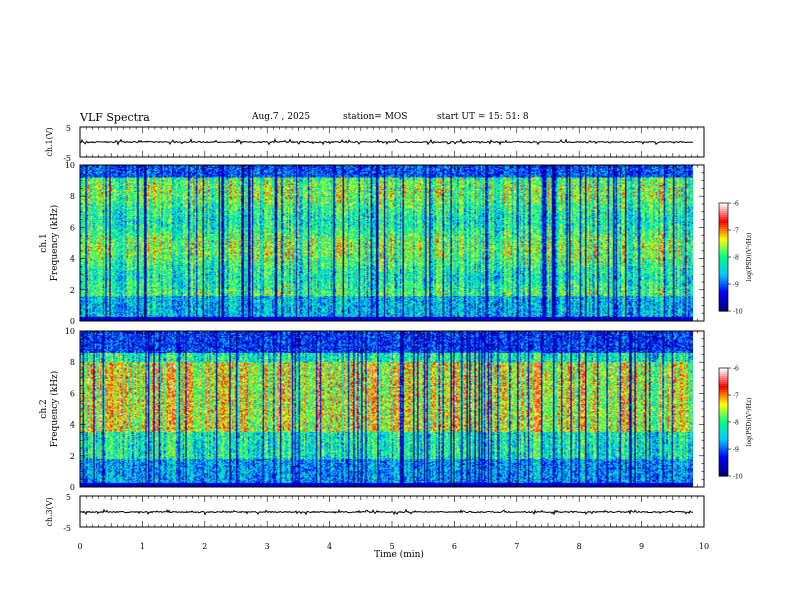 Image resolution: width=792 pixels, height=612 pixels. I want to click on ch1-ytick-top: 5, so click(68, 128).